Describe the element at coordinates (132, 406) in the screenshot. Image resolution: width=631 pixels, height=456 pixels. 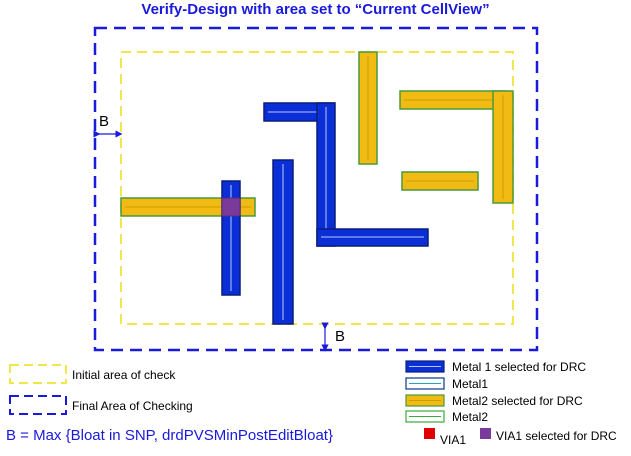
I see `legend-final-area-label: Final Area of Checking` at that location.